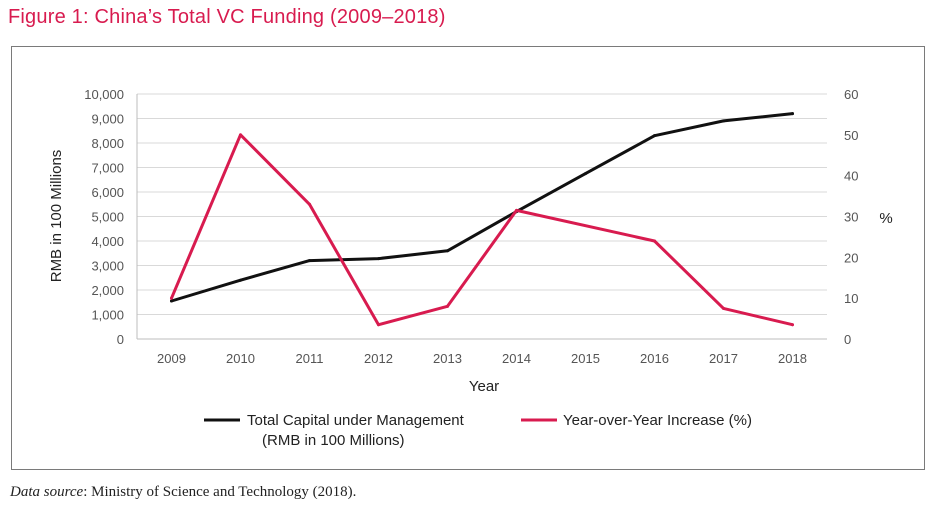 This screenshot has height=509, width=940. What do you see at coordinates (47, 492) in the screenshot?
I see `data-source-prefix: Data source` at bounding box center [47, 492].